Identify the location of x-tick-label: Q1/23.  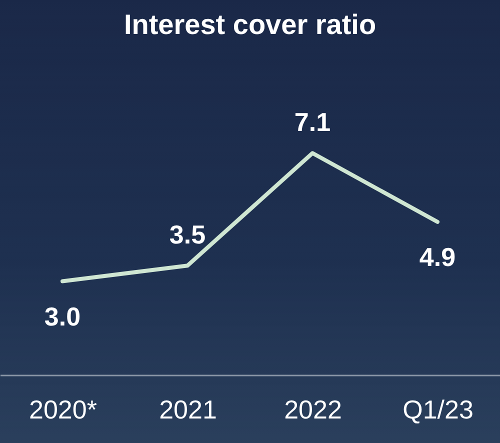
(438, 409).